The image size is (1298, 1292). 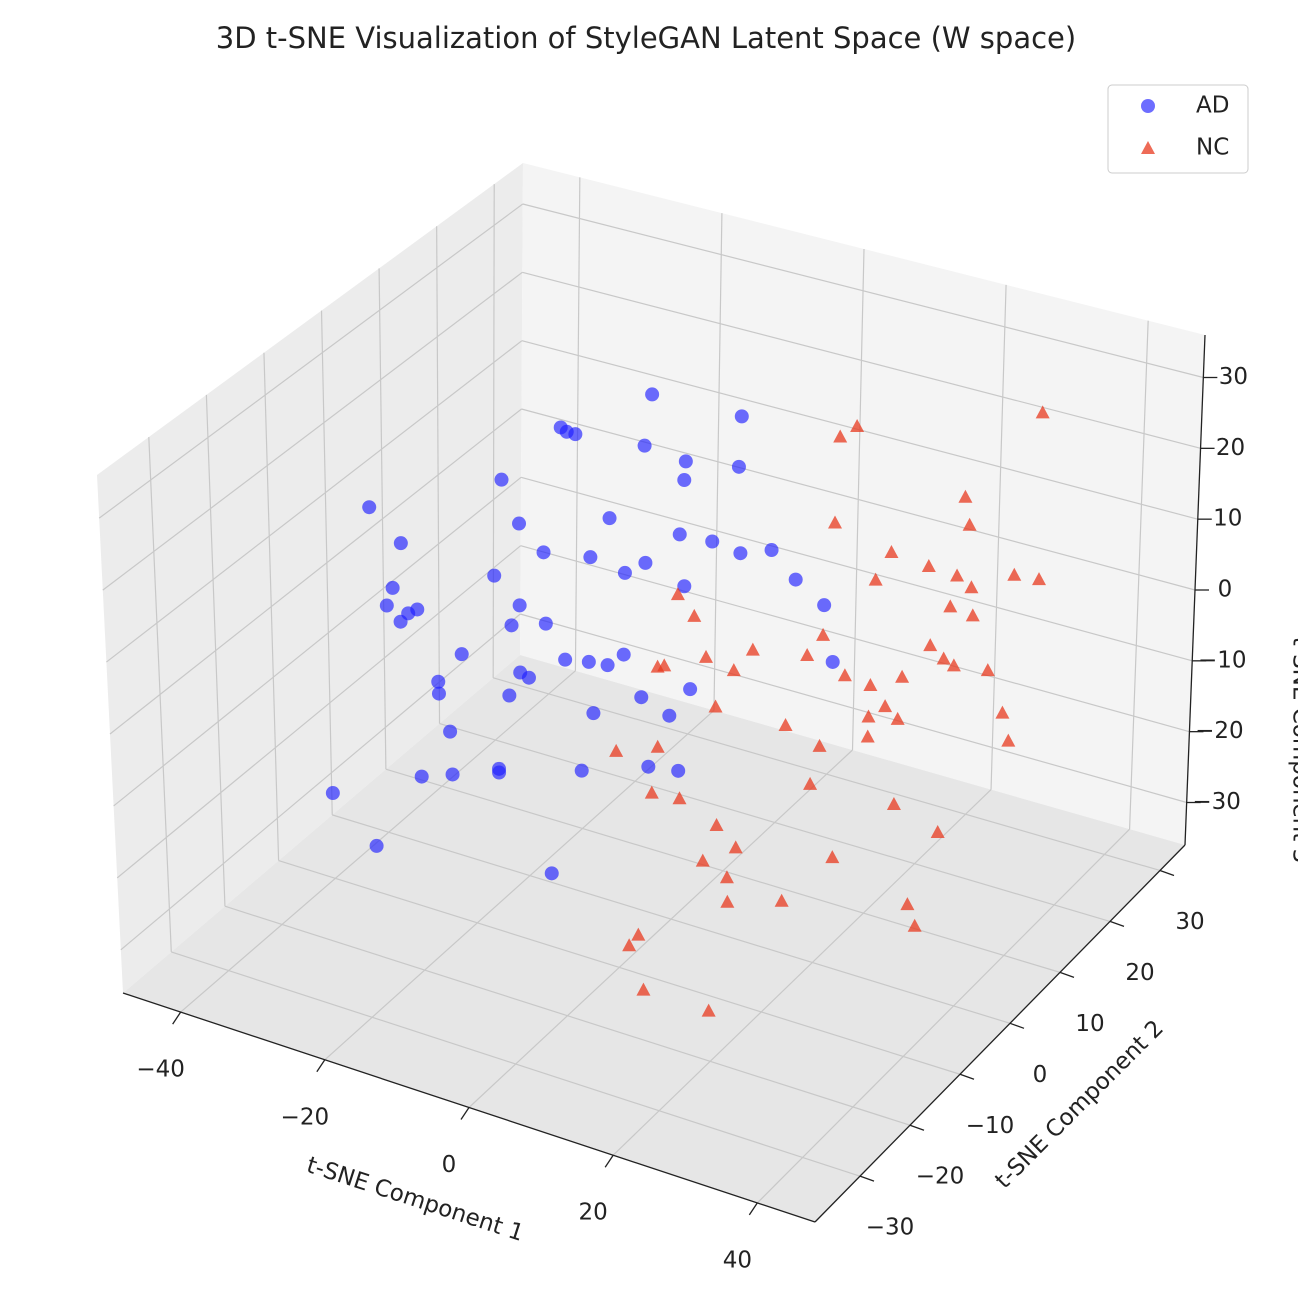 What do you see at coordinates (1225, 590) in the screenshot?
I see `z-tick-label: 0` at bounding box center [1225, 590].